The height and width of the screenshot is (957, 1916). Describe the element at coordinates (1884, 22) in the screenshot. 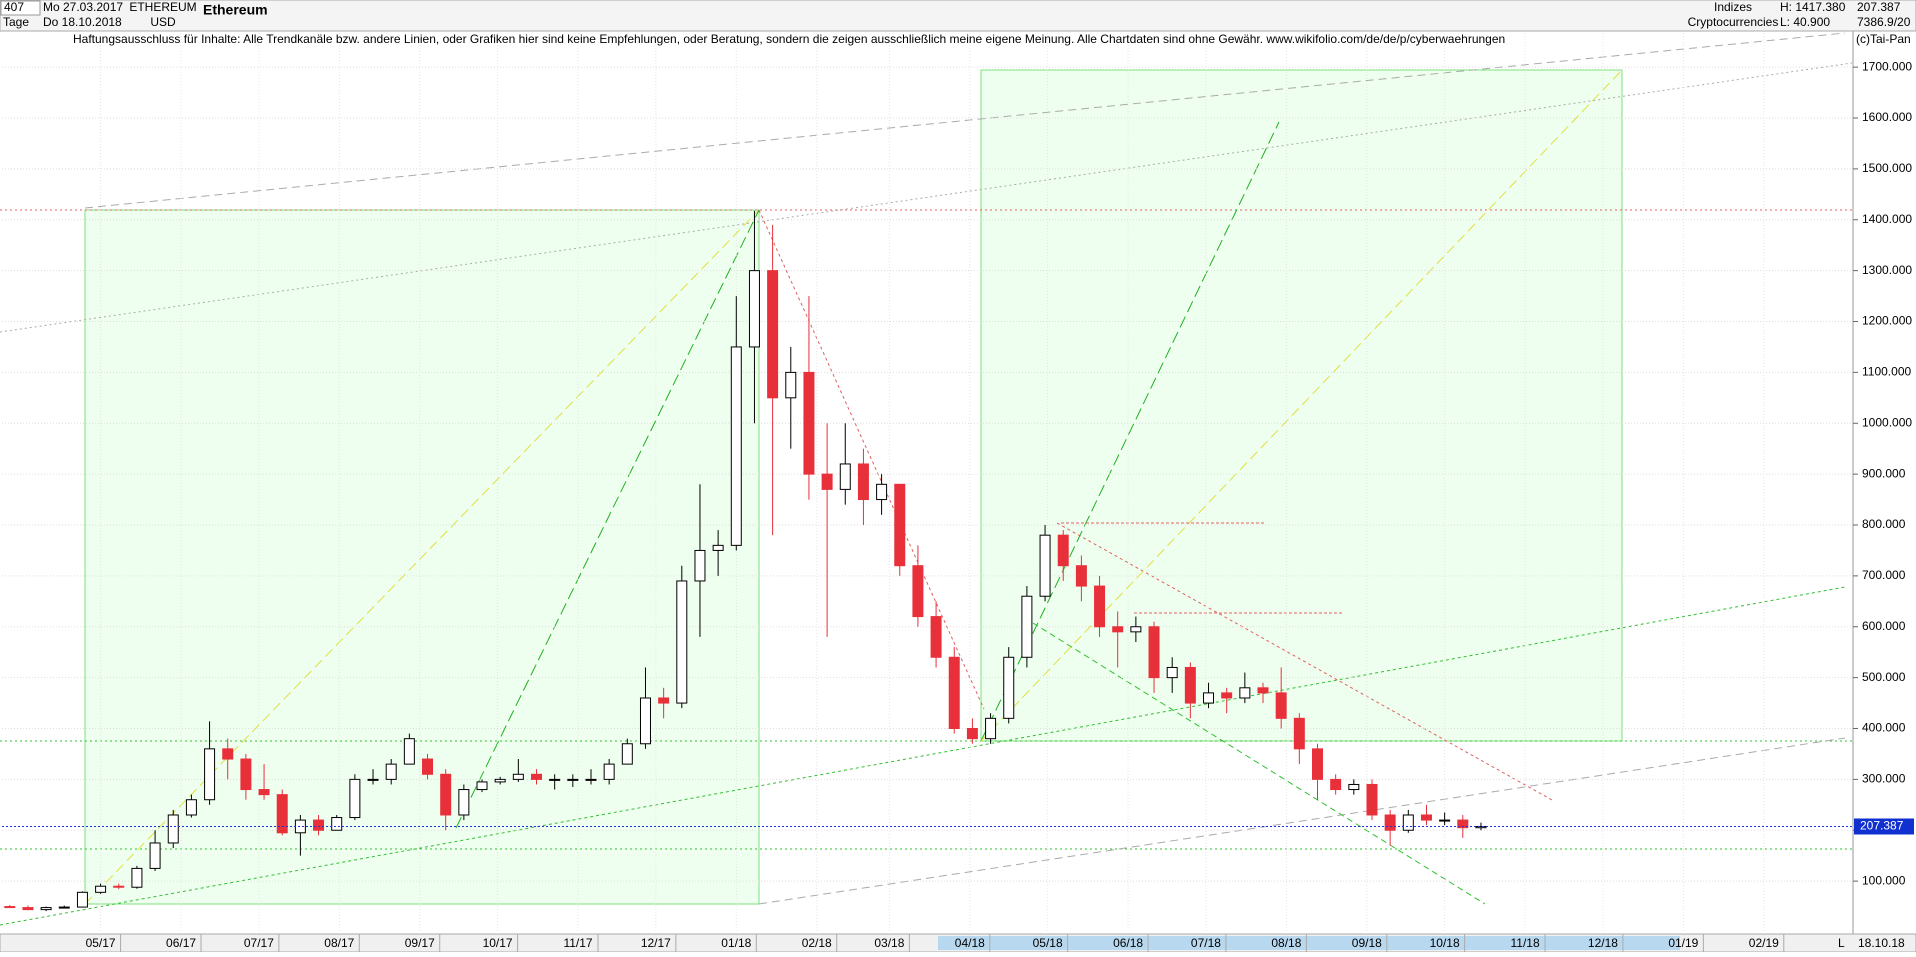

I see `info: 7386.9/20` at that location.